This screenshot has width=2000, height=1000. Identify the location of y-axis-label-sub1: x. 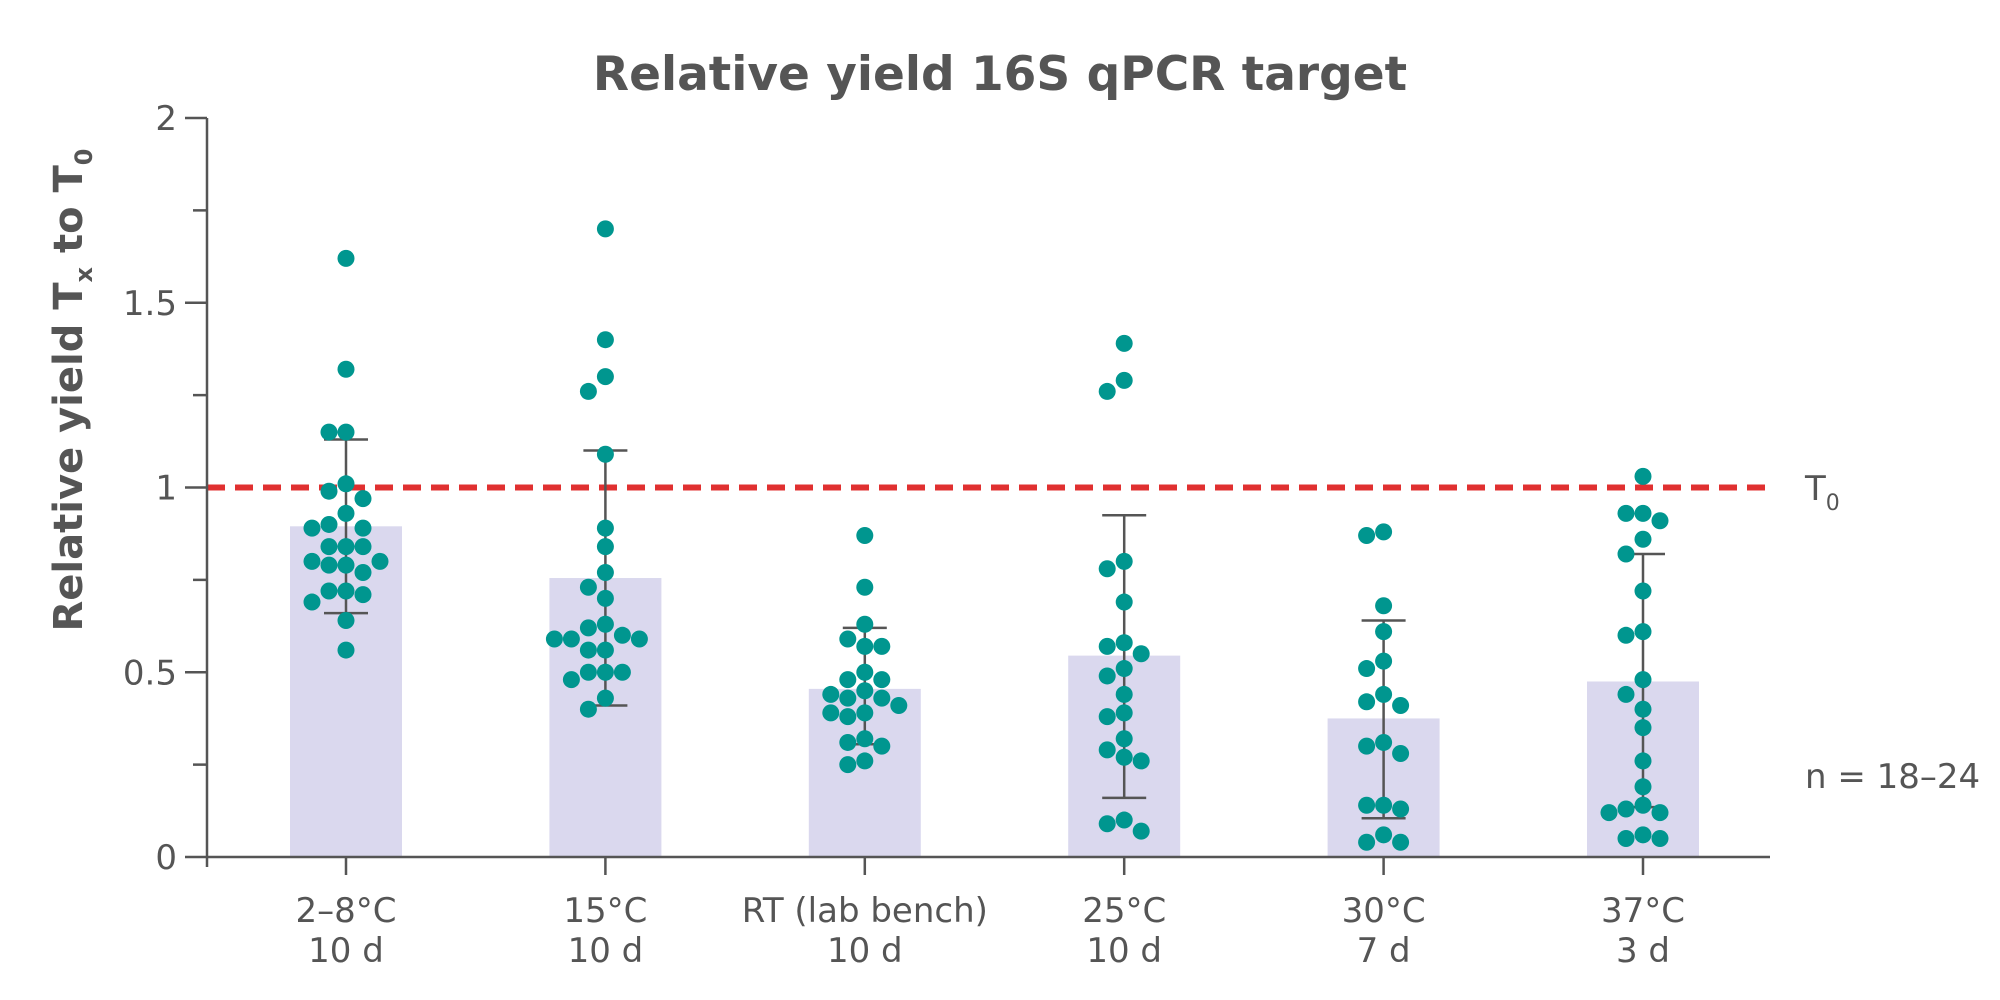
(84, 274).